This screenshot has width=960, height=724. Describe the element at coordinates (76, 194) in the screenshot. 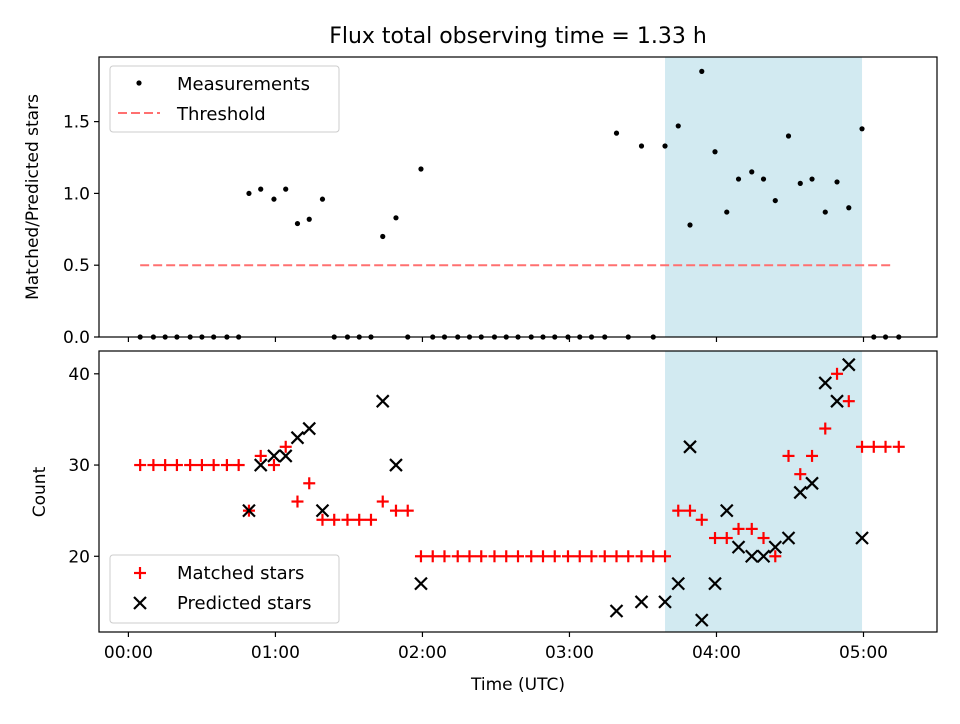

I see `y-tick-label: 1.0` at that location.